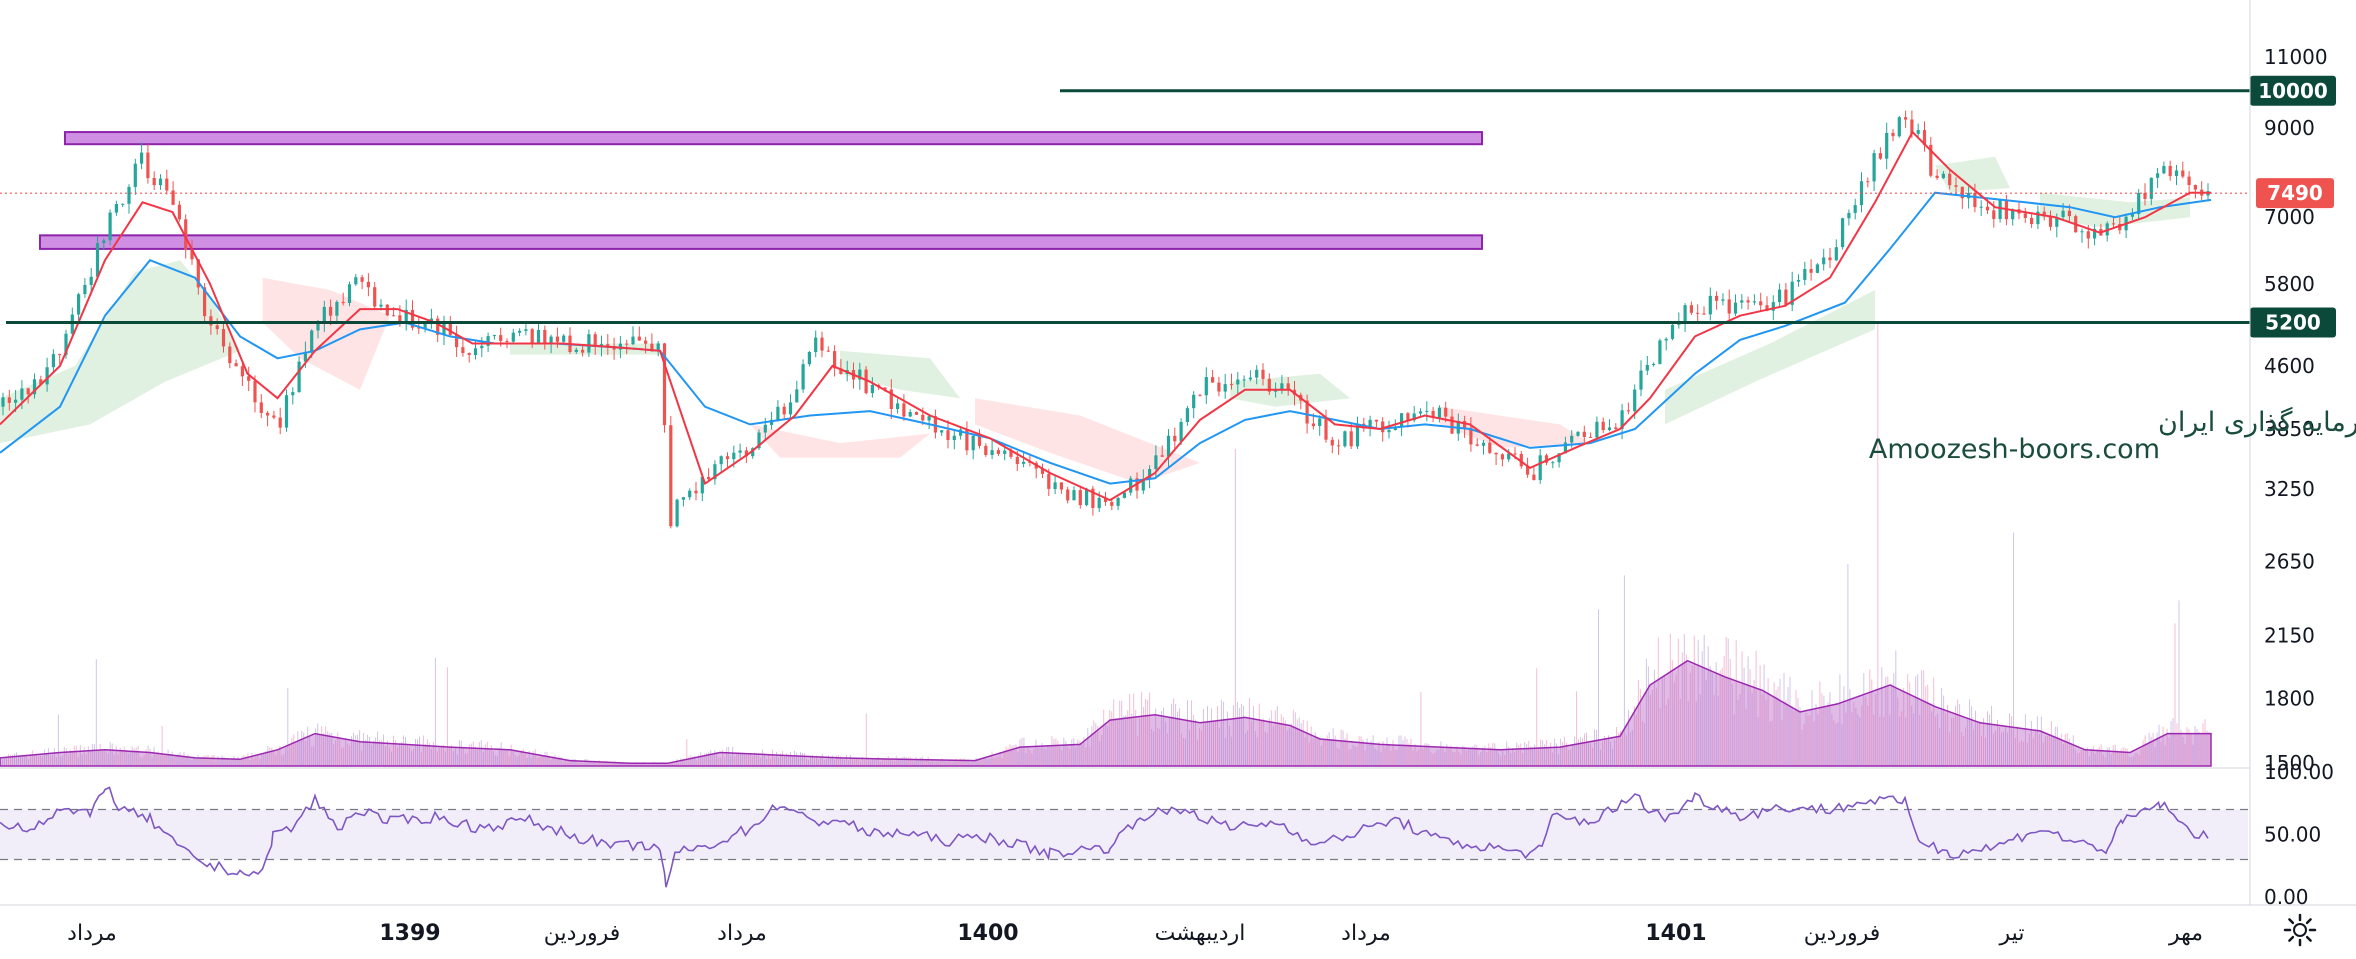 The image size is (2356, 959). What do you see at coordinates (2295, 193) in the screenshot?
I see `last-price-tag-text: 7490` at bounding box center [2295, 193].